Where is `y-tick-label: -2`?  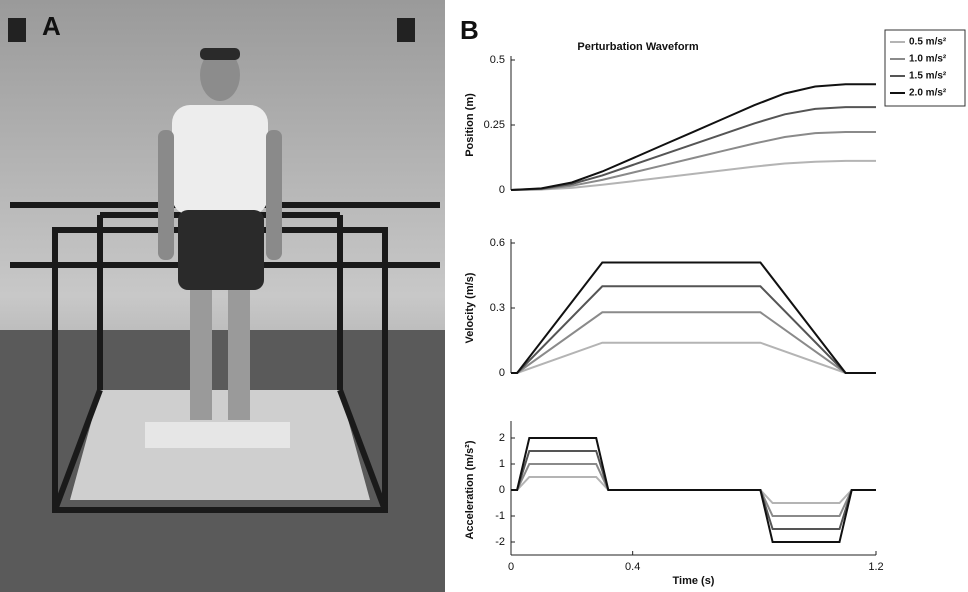
y-tick-label: -2 is located at coordinates (500, 542).